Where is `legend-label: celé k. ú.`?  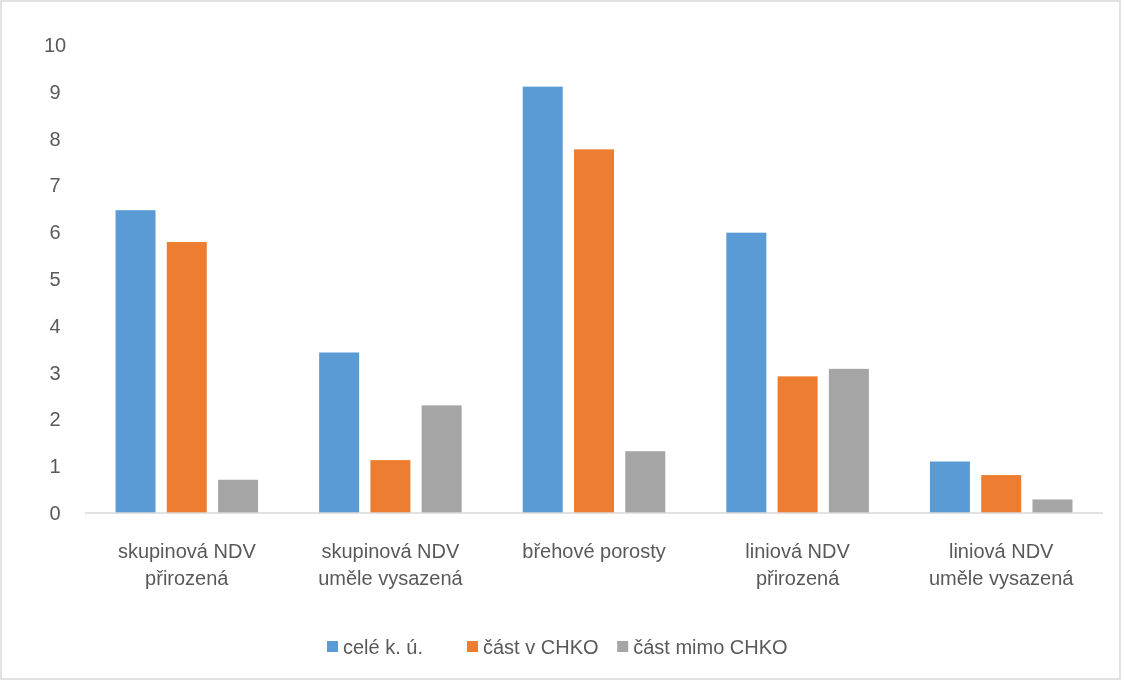 legend-label: celé k. ú. is located at coordinates (383, 647).